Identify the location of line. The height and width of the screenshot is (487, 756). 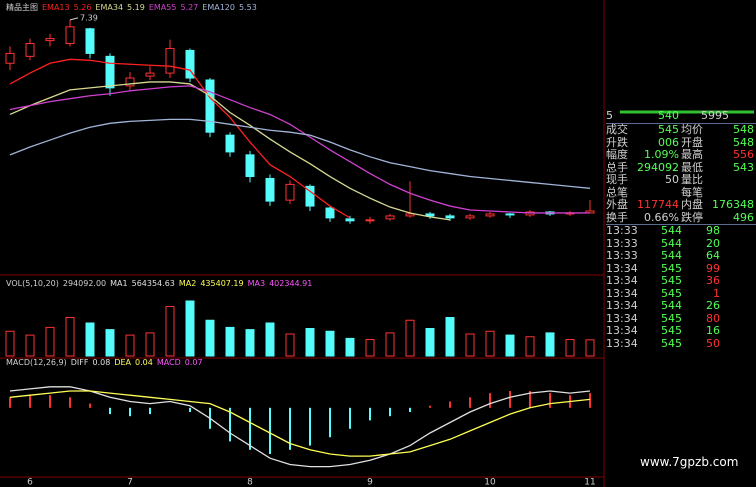
(300, 427).